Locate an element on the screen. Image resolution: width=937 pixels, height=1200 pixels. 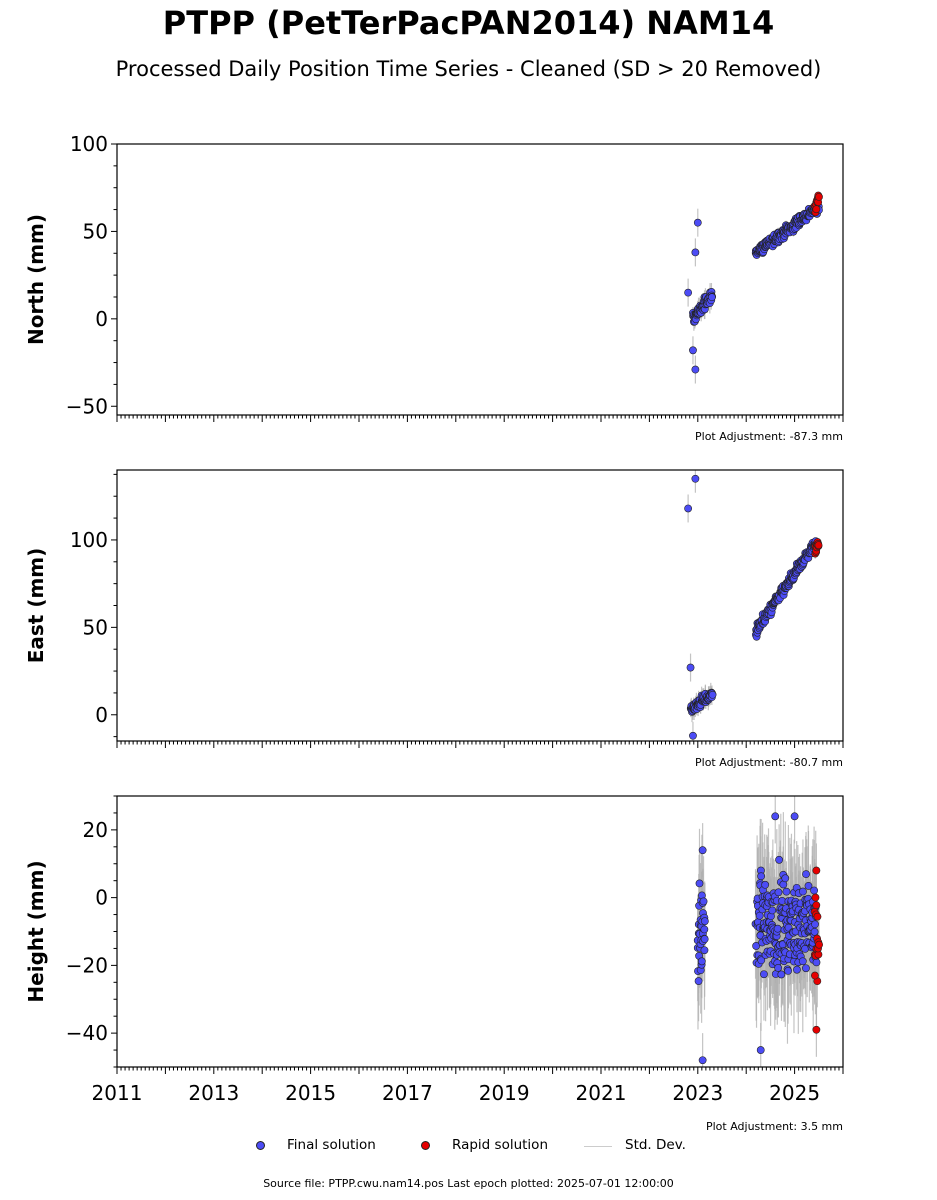
final-solution-marker-icon is located at coordinates (260, 1145).